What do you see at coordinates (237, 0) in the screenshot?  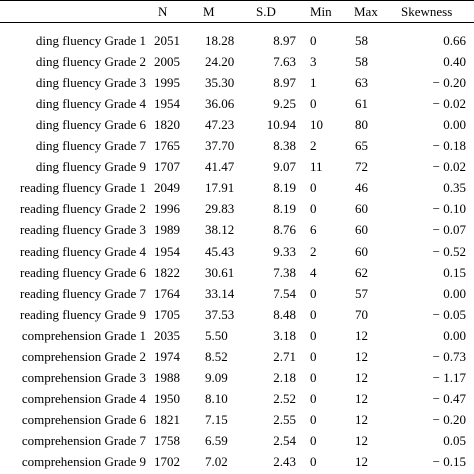 I see `table-top-rule` at bounding box center [237, 0].